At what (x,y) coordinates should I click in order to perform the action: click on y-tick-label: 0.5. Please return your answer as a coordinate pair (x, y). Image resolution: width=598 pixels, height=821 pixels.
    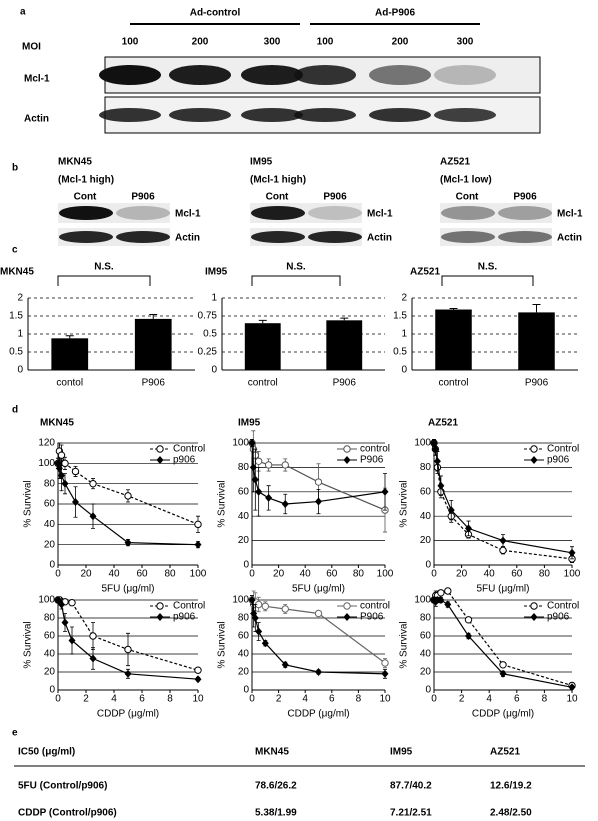
    Looking at the image, I should click on (210, 334).